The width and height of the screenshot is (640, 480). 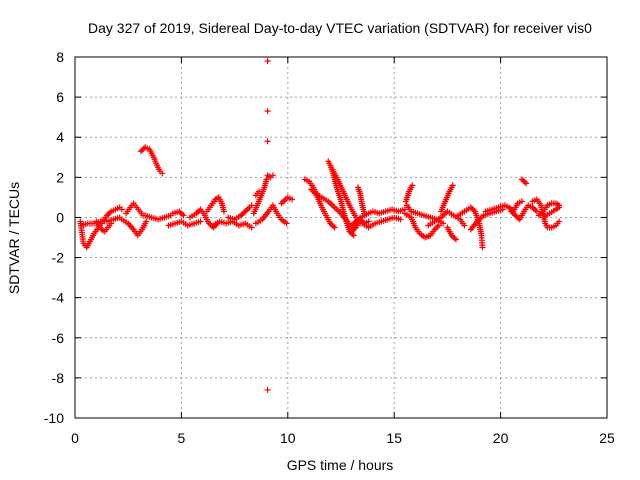 What do you see at coordinates (58, 298) in the screenshot?
I see `y-tick-label: -4` at bounding box center [58, 298].